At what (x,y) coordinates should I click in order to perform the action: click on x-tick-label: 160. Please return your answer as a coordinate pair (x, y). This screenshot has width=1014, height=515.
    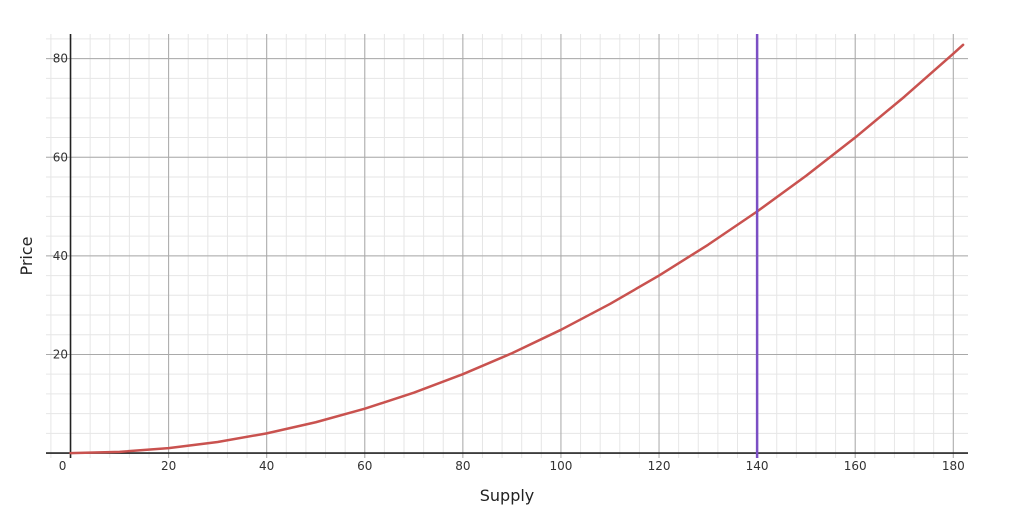
    Looking at the image, I should click on (855, 466).